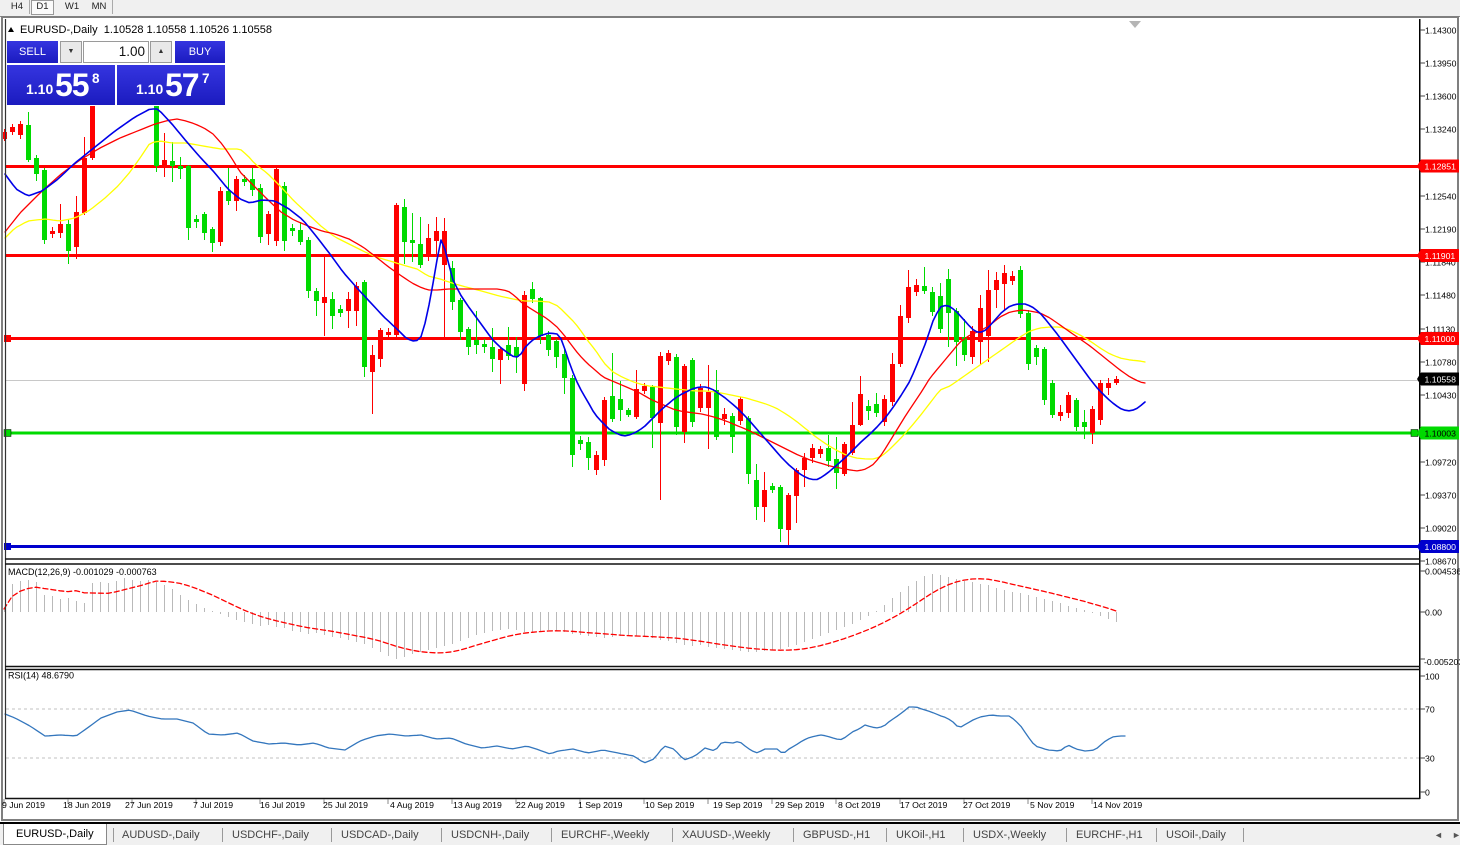 This screenshot has height=845, width=1460. I want to click on svg-text: 1.09720, so click(1441, 462).